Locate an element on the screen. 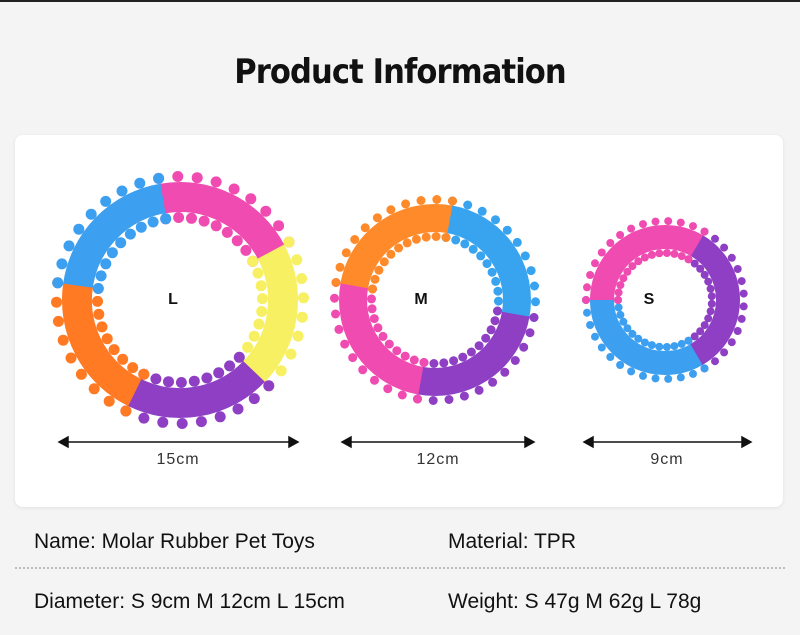 This screenshot has width=800, height=635. arrow-right-icon is located at coordinates (747, 442).